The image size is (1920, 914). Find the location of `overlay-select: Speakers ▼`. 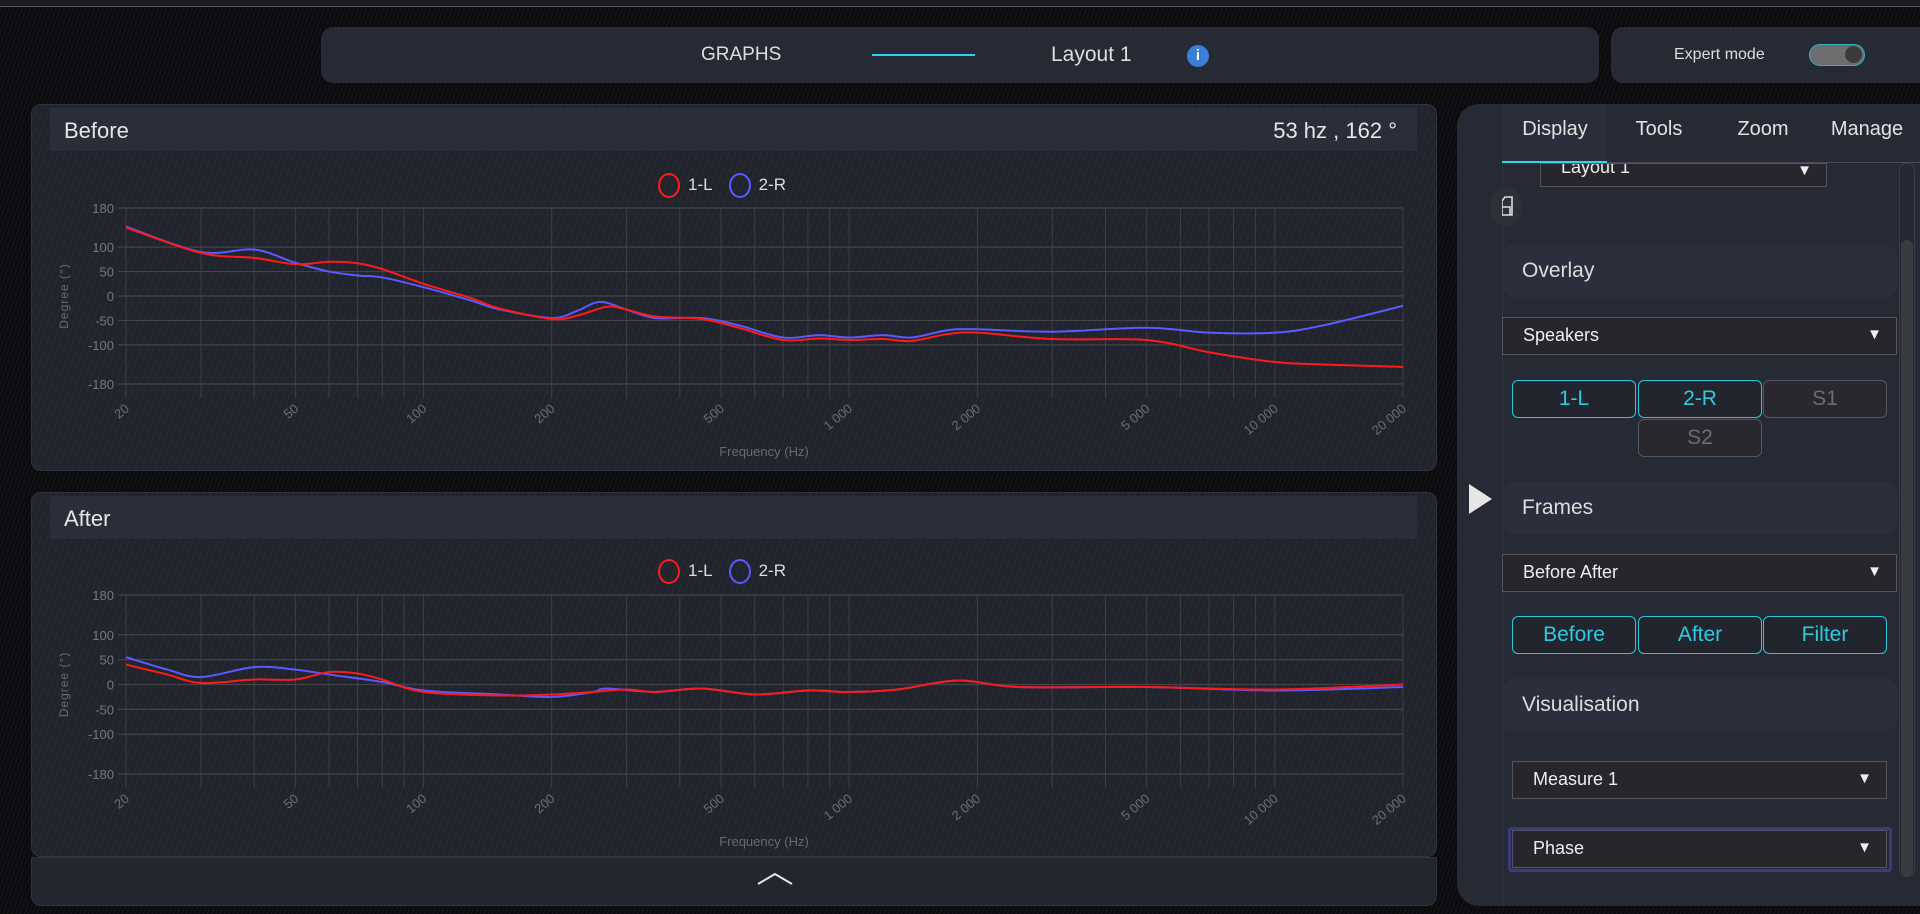

overlay-select: Speakers ▼ is located at coordinates (1699, 336).